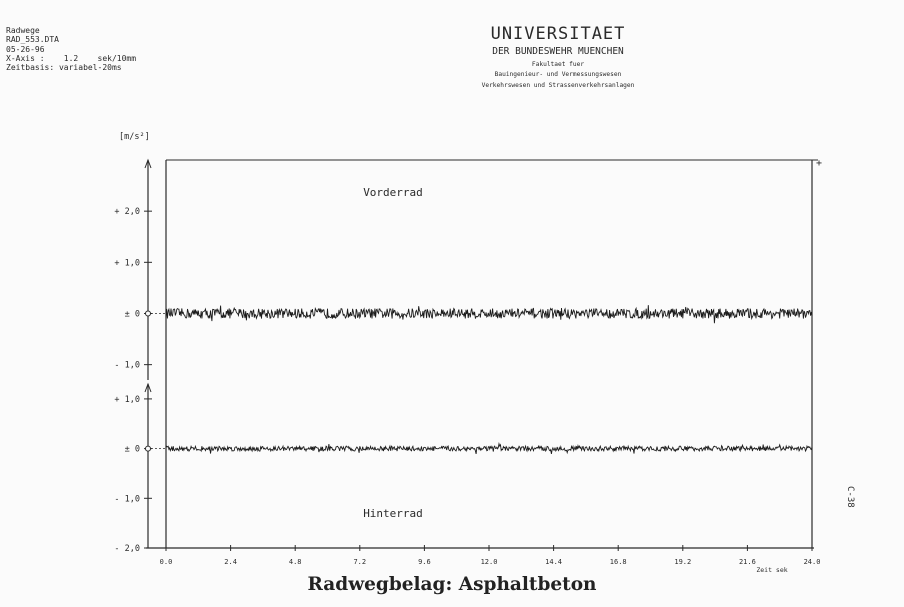  Describe the element at coordinates (295, 562) in the screenshot. I see `x-tick-label: 4.8` at that location.